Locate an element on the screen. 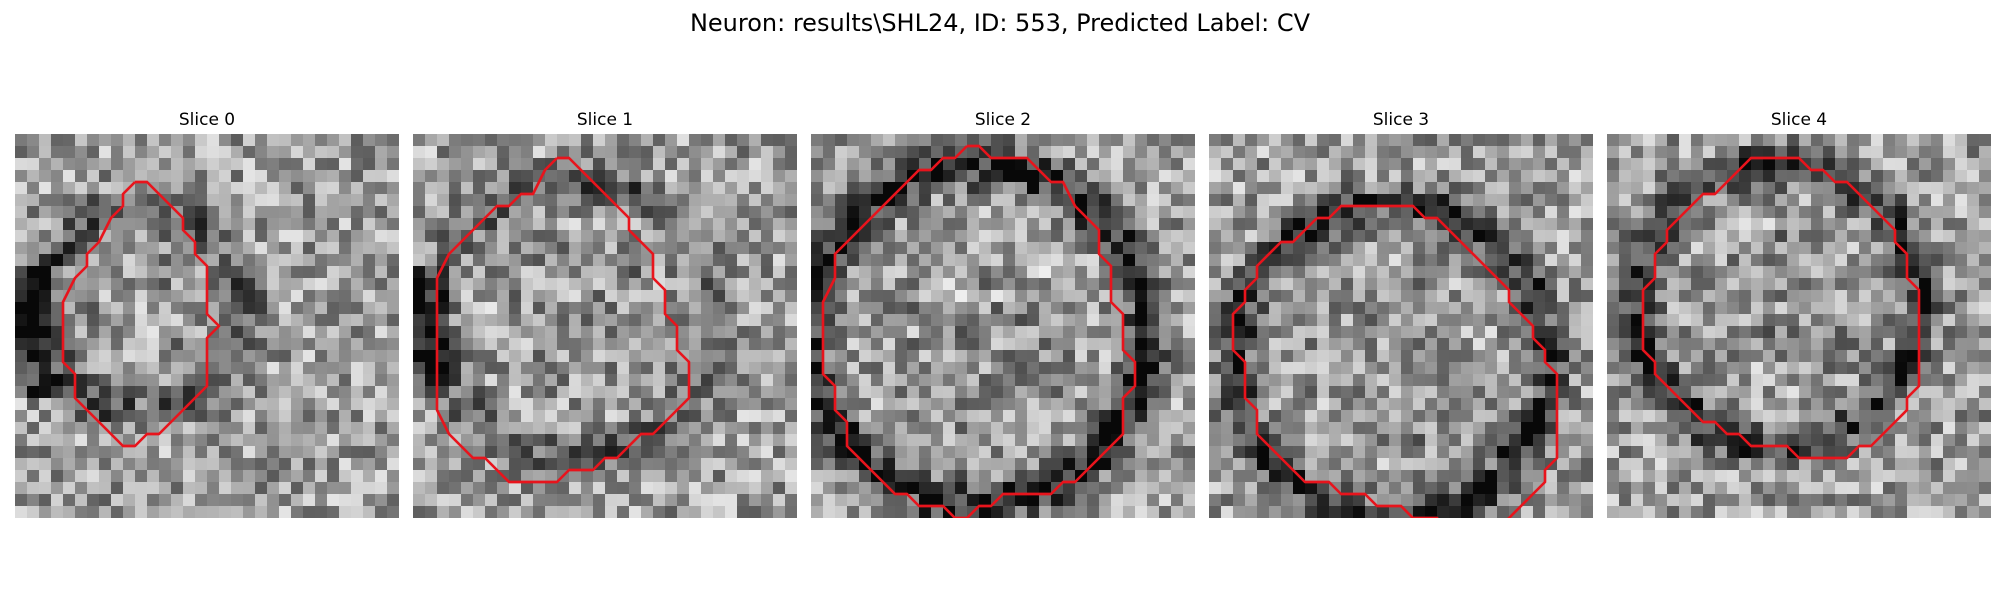 This screenshot has width=2000, height=600. slice-title-2: Slice 2 is located at coordinates (1003, 120).